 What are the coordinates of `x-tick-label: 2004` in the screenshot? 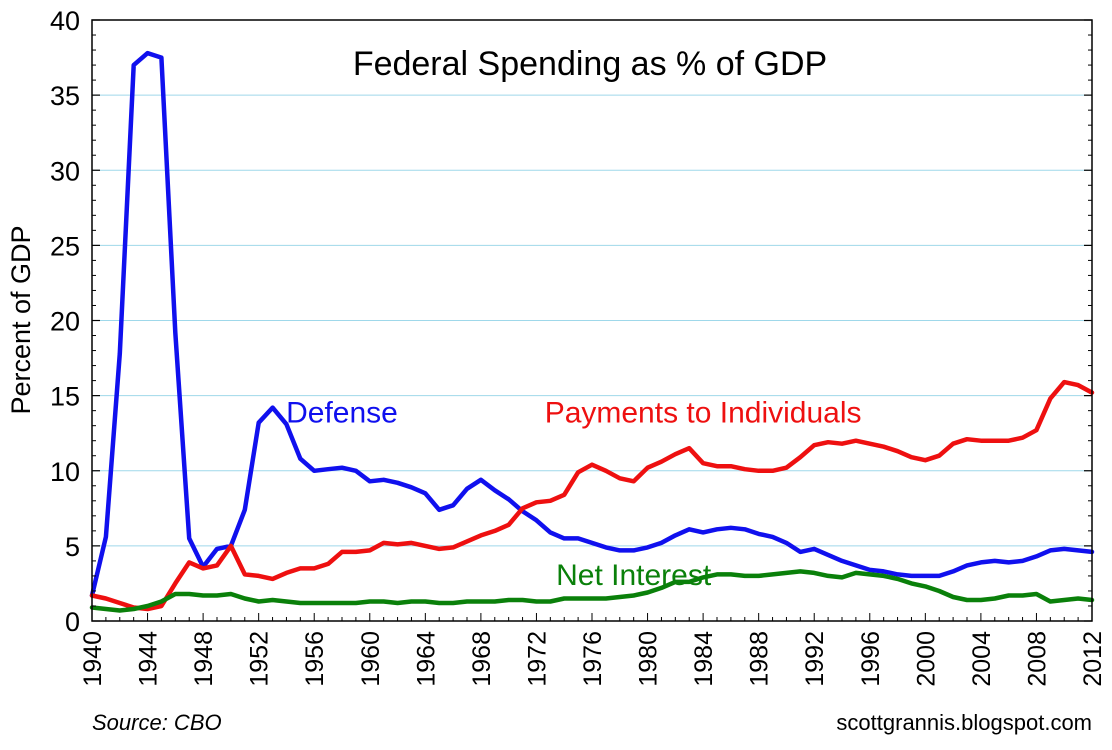 It's located at (982, 659).